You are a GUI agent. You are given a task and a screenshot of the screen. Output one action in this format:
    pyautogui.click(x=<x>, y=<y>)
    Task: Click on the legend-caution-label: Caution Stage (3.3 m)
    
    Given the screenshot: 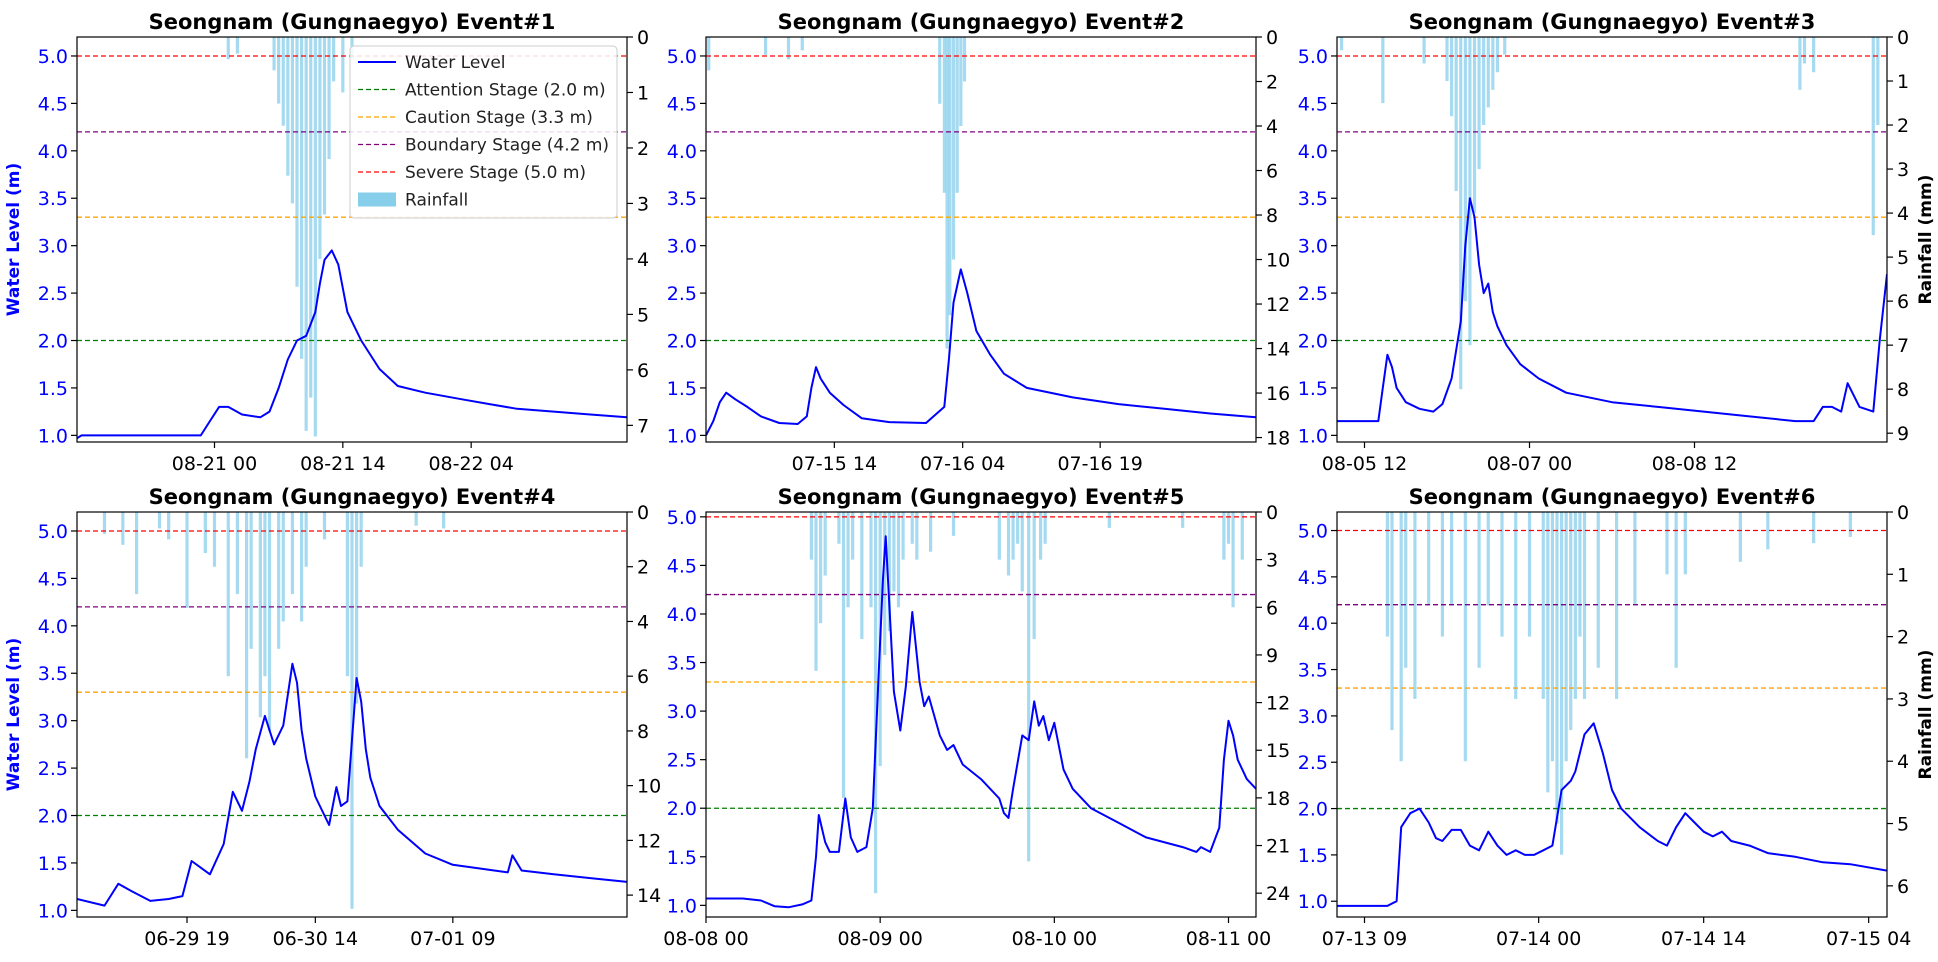 What is the action you would take?
    pyautogui.click(x=499, y=118)
    